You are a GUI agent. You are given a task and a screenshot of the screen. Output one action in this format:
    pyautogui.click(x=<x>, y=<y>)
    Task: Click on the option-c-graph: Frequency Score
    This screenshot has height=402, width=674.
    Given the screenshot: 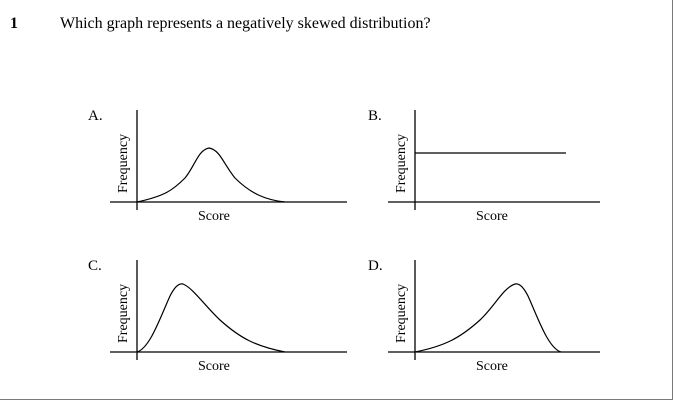 What is the action you would take?
    pyautogui.click(x=228, y=317)
    